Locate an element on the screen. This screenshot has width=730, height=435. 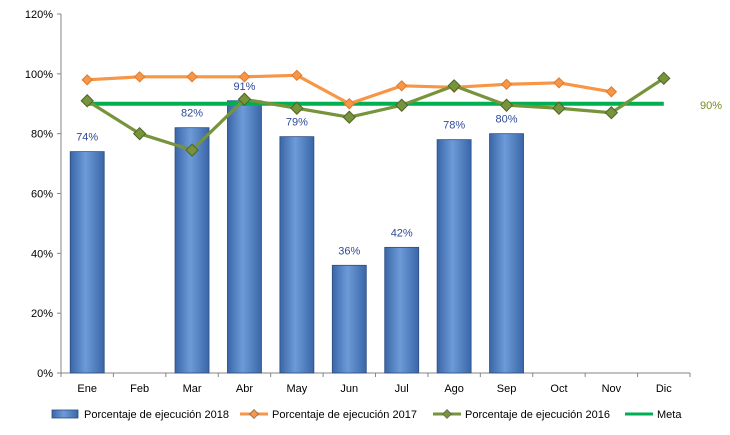
x-tick-label: Feb is located at coordinates (139, 389).